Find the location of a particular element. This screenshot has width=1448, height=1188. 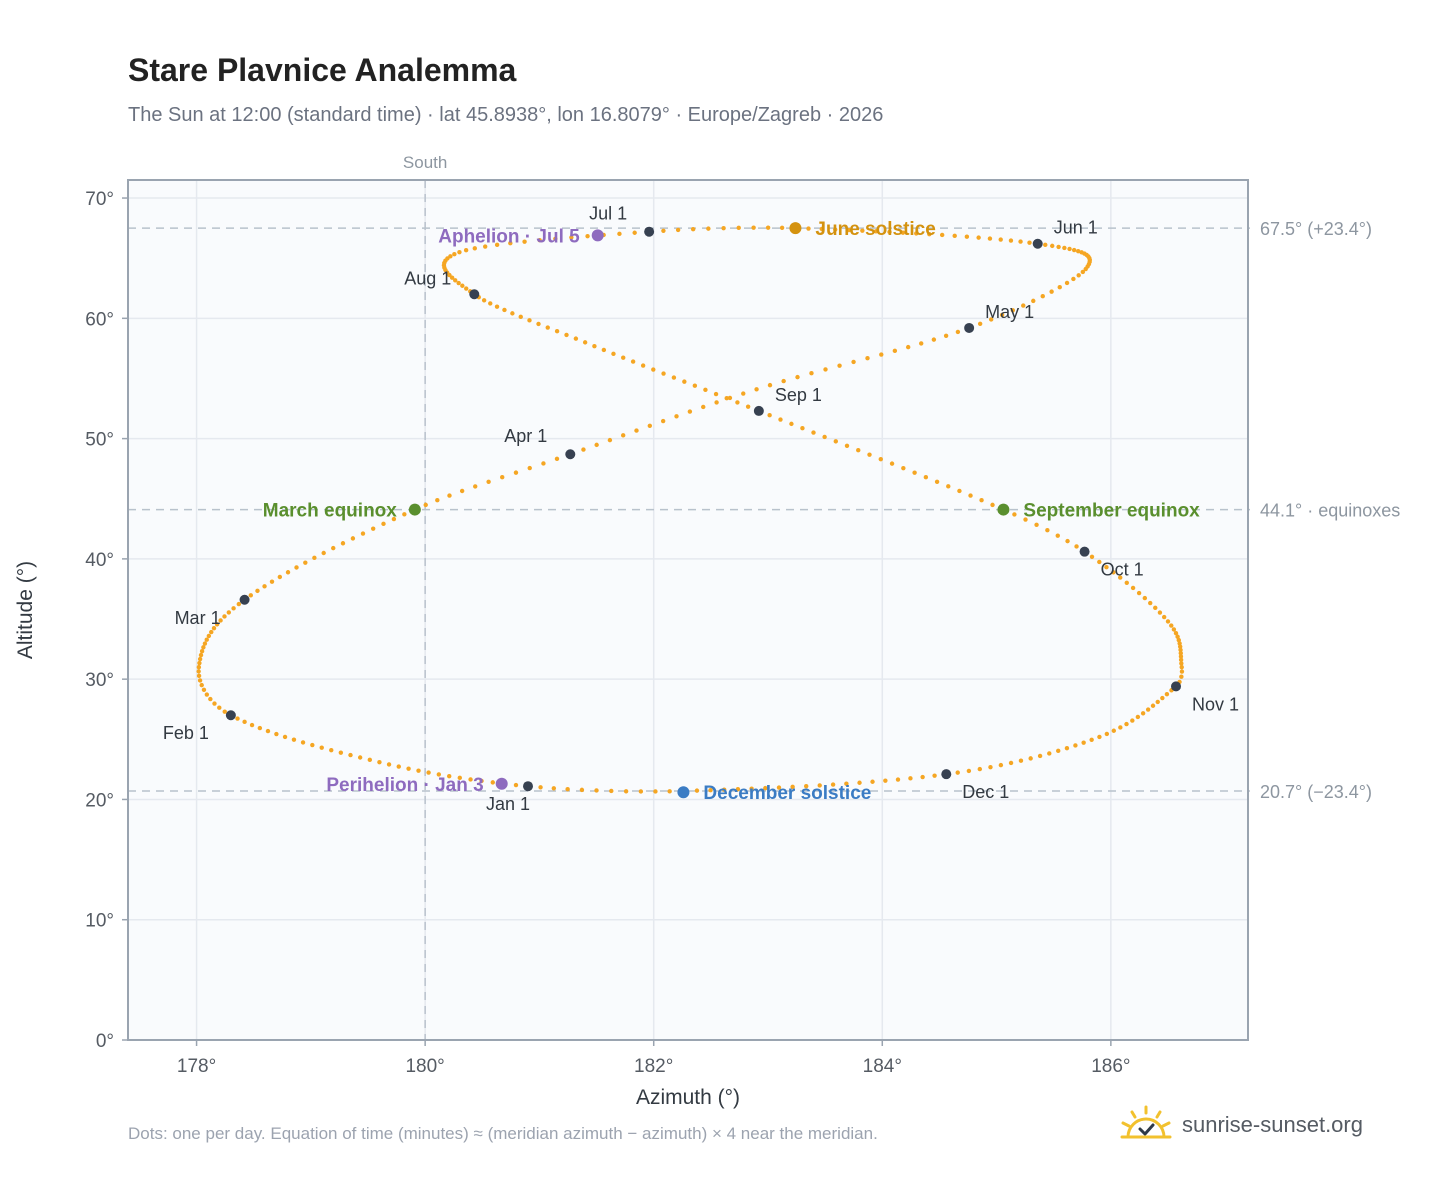

event-label: September equinox is located at coordinates (1111, 511).